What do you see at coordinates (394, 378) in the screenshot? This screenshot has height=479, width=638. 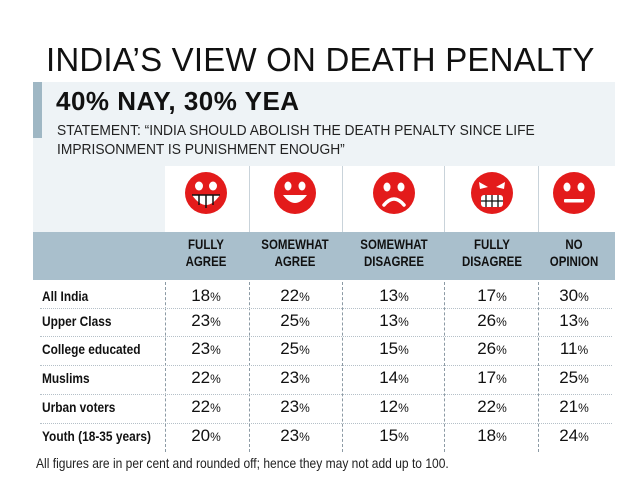 I see `table-cell: 14%` at bounding box center [394, 378].